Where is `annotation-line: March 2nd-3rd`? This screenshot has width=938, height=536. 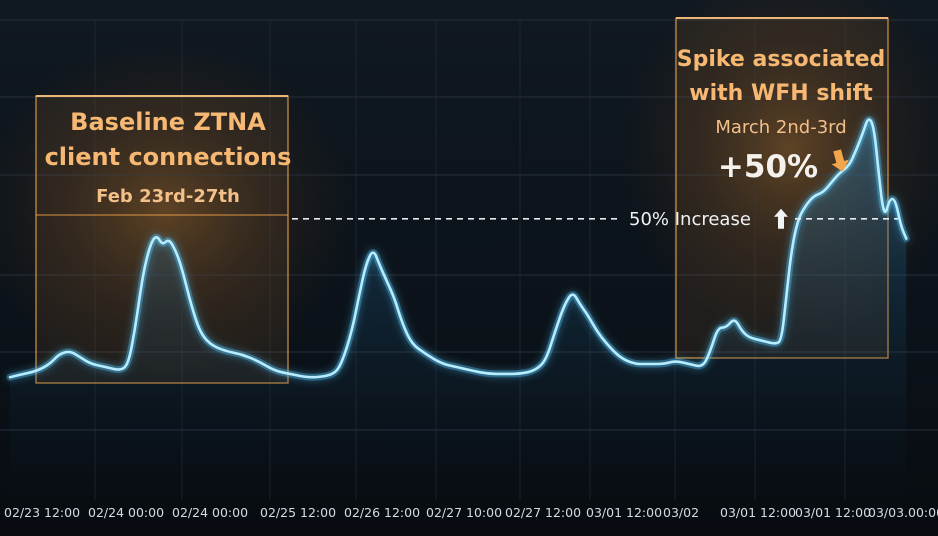
annotation-line: March 2nd-3rd is located at coordinates (780, 127).